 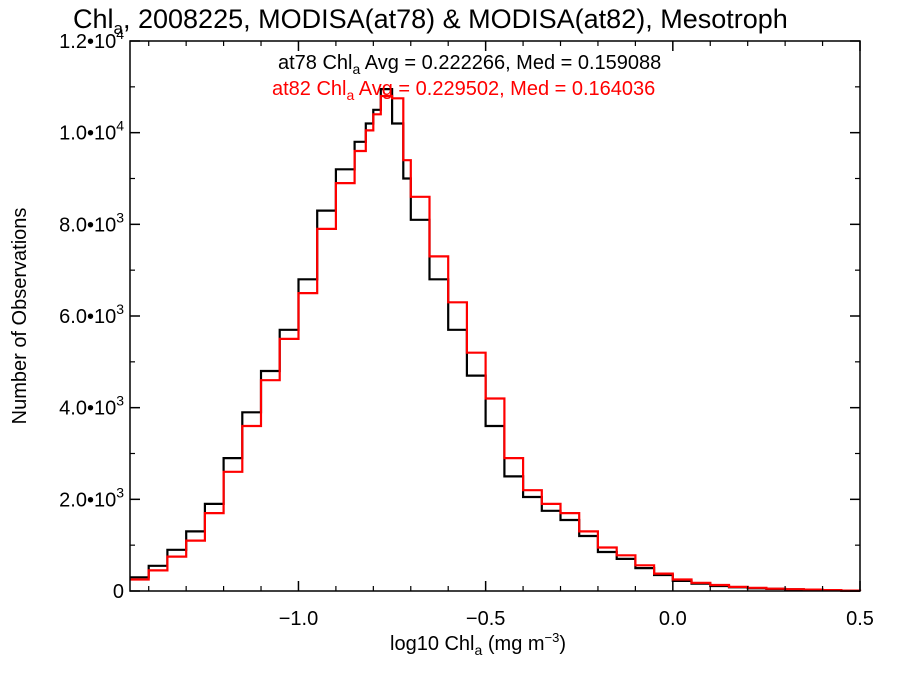 I want to click on chart-title-subscript: a, so click(x=119, y=28).